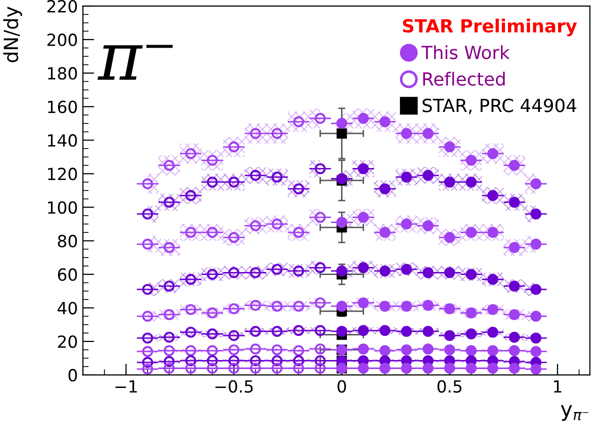 This screenshot has width=605, height=430. What do you see at coordinates (72, 375) in the screenshot?
I see `y-tick-label: 0` at bounding box center [72, 375].